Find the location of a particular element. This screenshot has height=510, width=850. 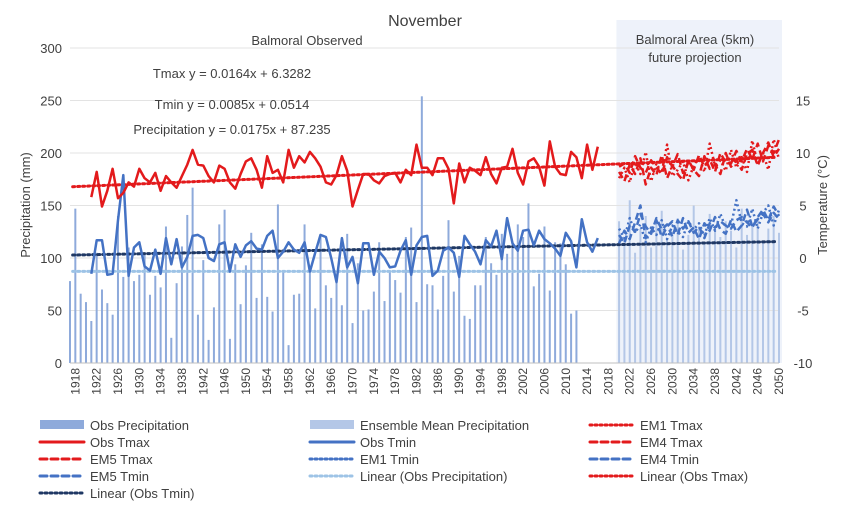

x-tick-label: 2026 is located at coordinates (651, 381).